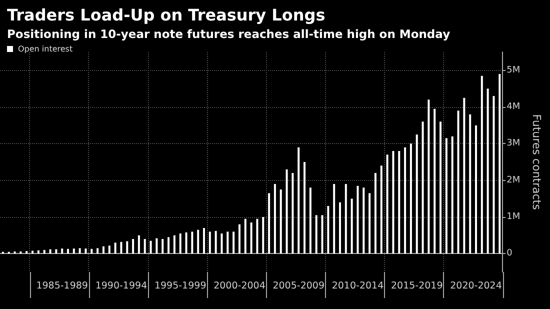 The height and width of the screenshot is (309, 550). What do you see at coordinates (513, 143) in the screenshot?
I see `y-tick-label: 3M` at bounding box center [513, 143].